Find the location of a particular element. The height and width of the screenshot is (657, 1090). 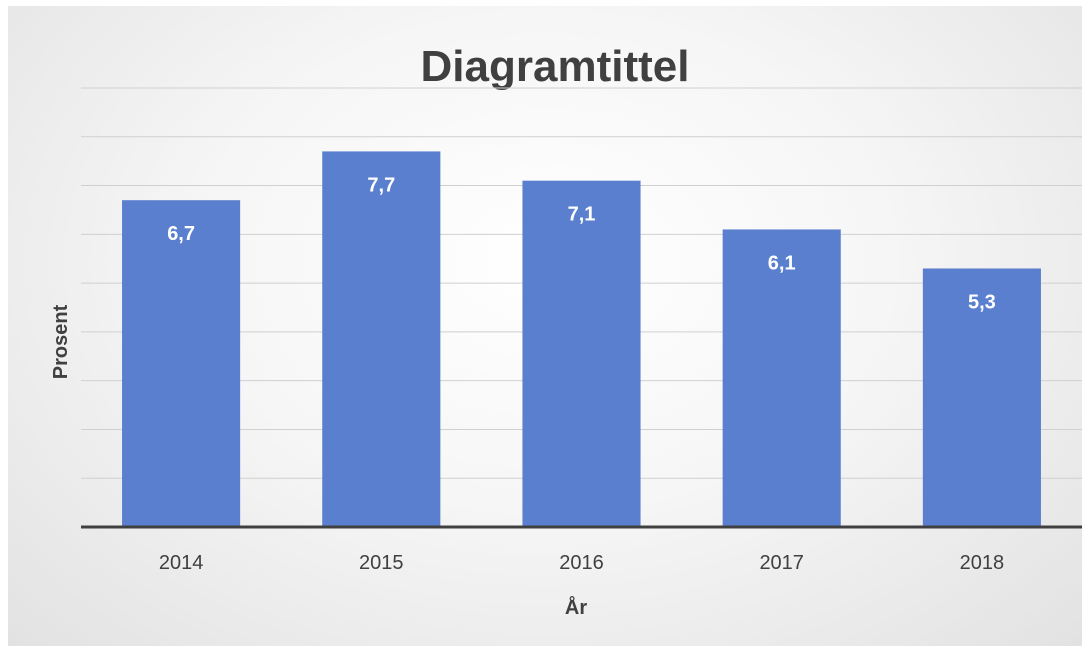

x-axis-title: År is located at coordinates (576, 607).